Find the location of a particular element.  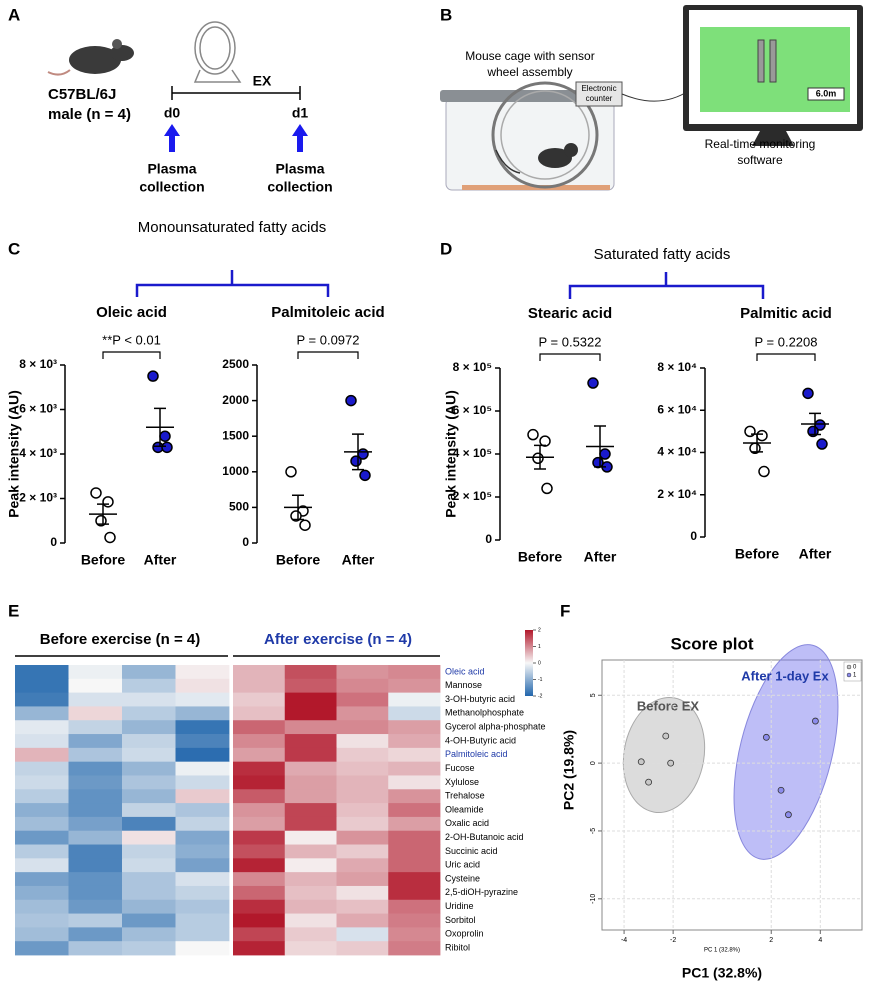

panel-label: F is located at coordinates (565, 610).